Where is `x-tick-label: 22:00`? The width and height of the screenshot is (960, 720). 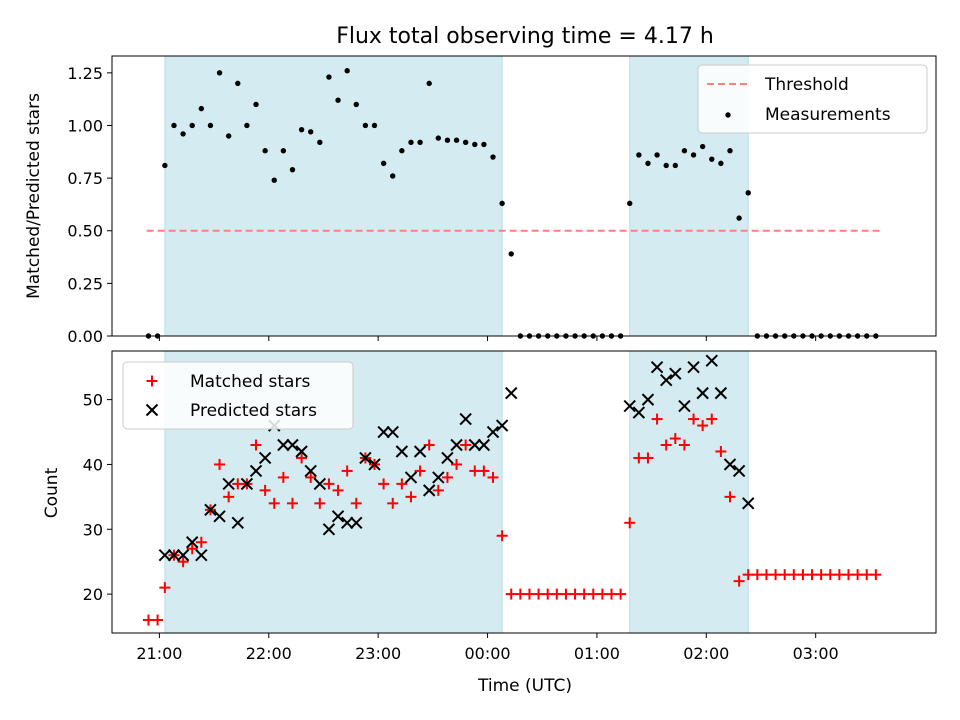
x-tick-label: 22:00 is located at coordinates (269, 653).